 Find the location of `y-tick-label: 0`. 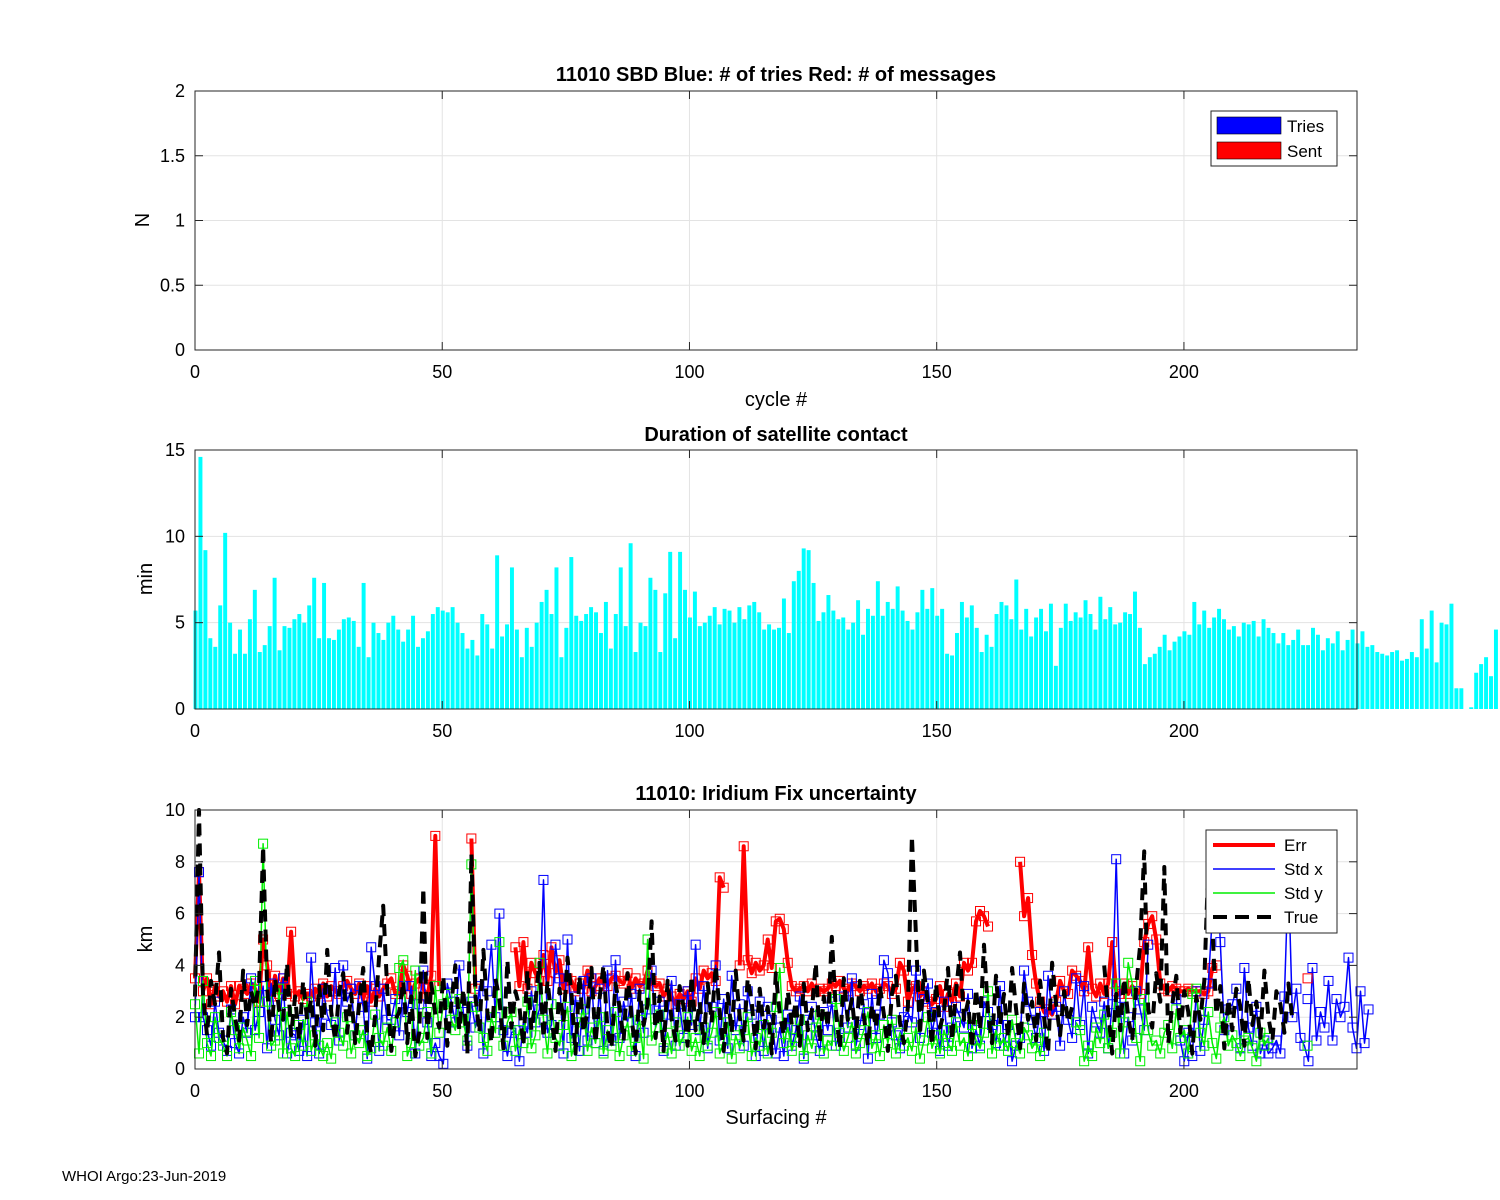

y-tick-label: 0 is located at coordinates (180, 350).